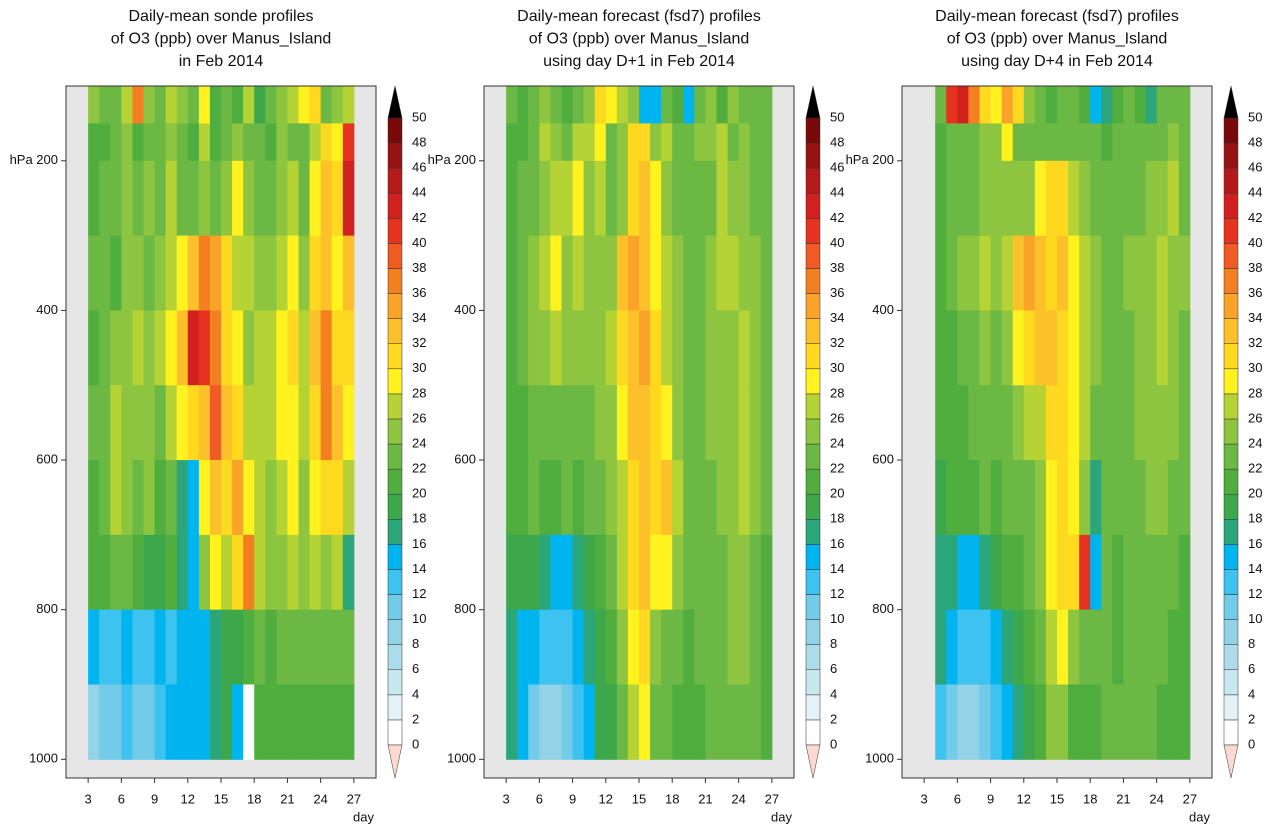  What do you see at coordinates (837, 618) in the screenshot?
I see `colorbar-label: 10` at bounding box center [837, 618].